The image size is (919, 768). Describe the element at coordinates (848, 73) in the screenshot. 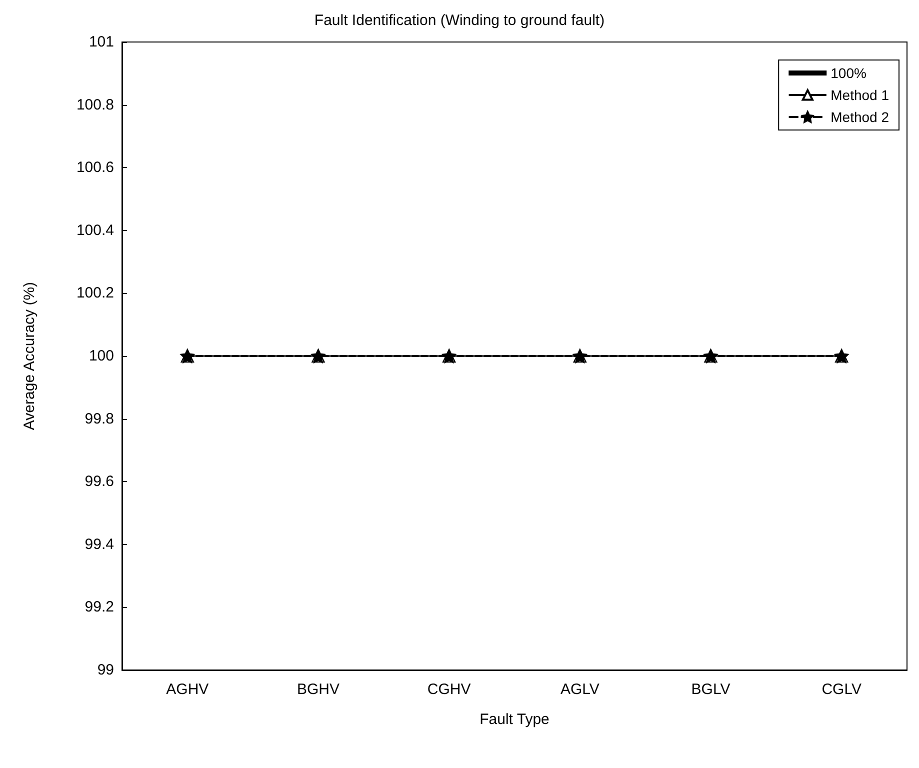

I see `legend-label: 100%` at that location.